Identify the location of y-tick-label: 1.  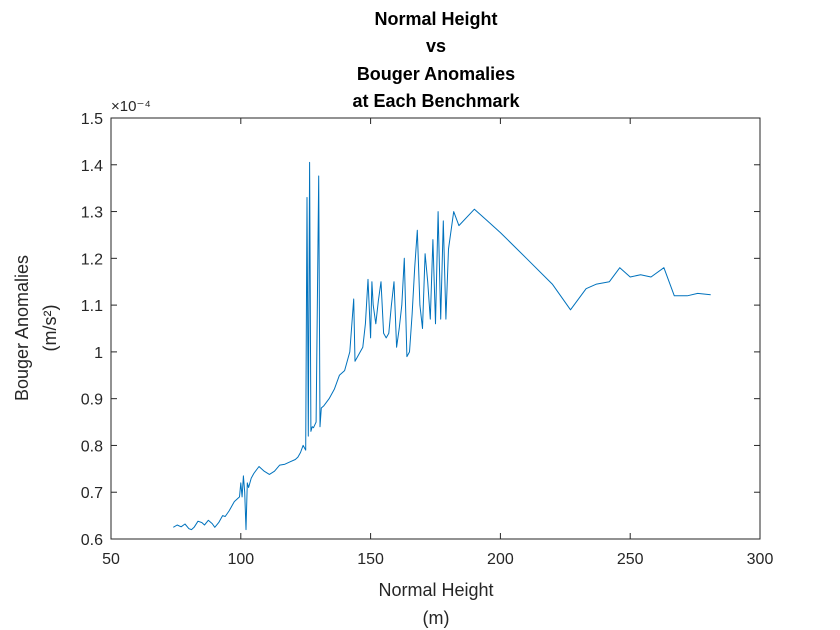
(98, 353).